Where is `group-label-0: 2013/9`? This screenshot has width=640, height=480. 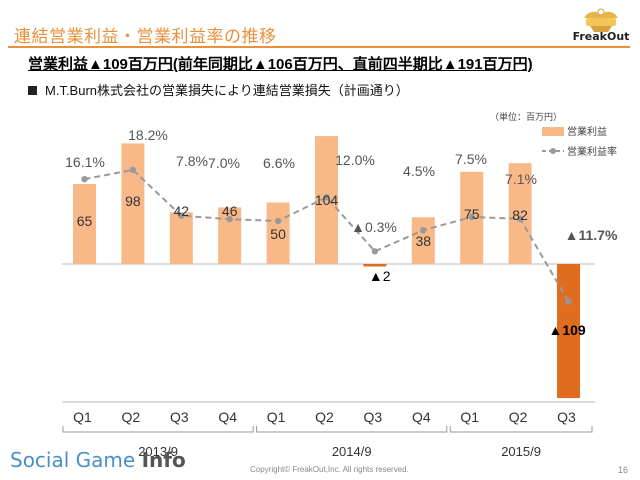
group-label-0: 2013/9 is located at coordinates (158, 451).